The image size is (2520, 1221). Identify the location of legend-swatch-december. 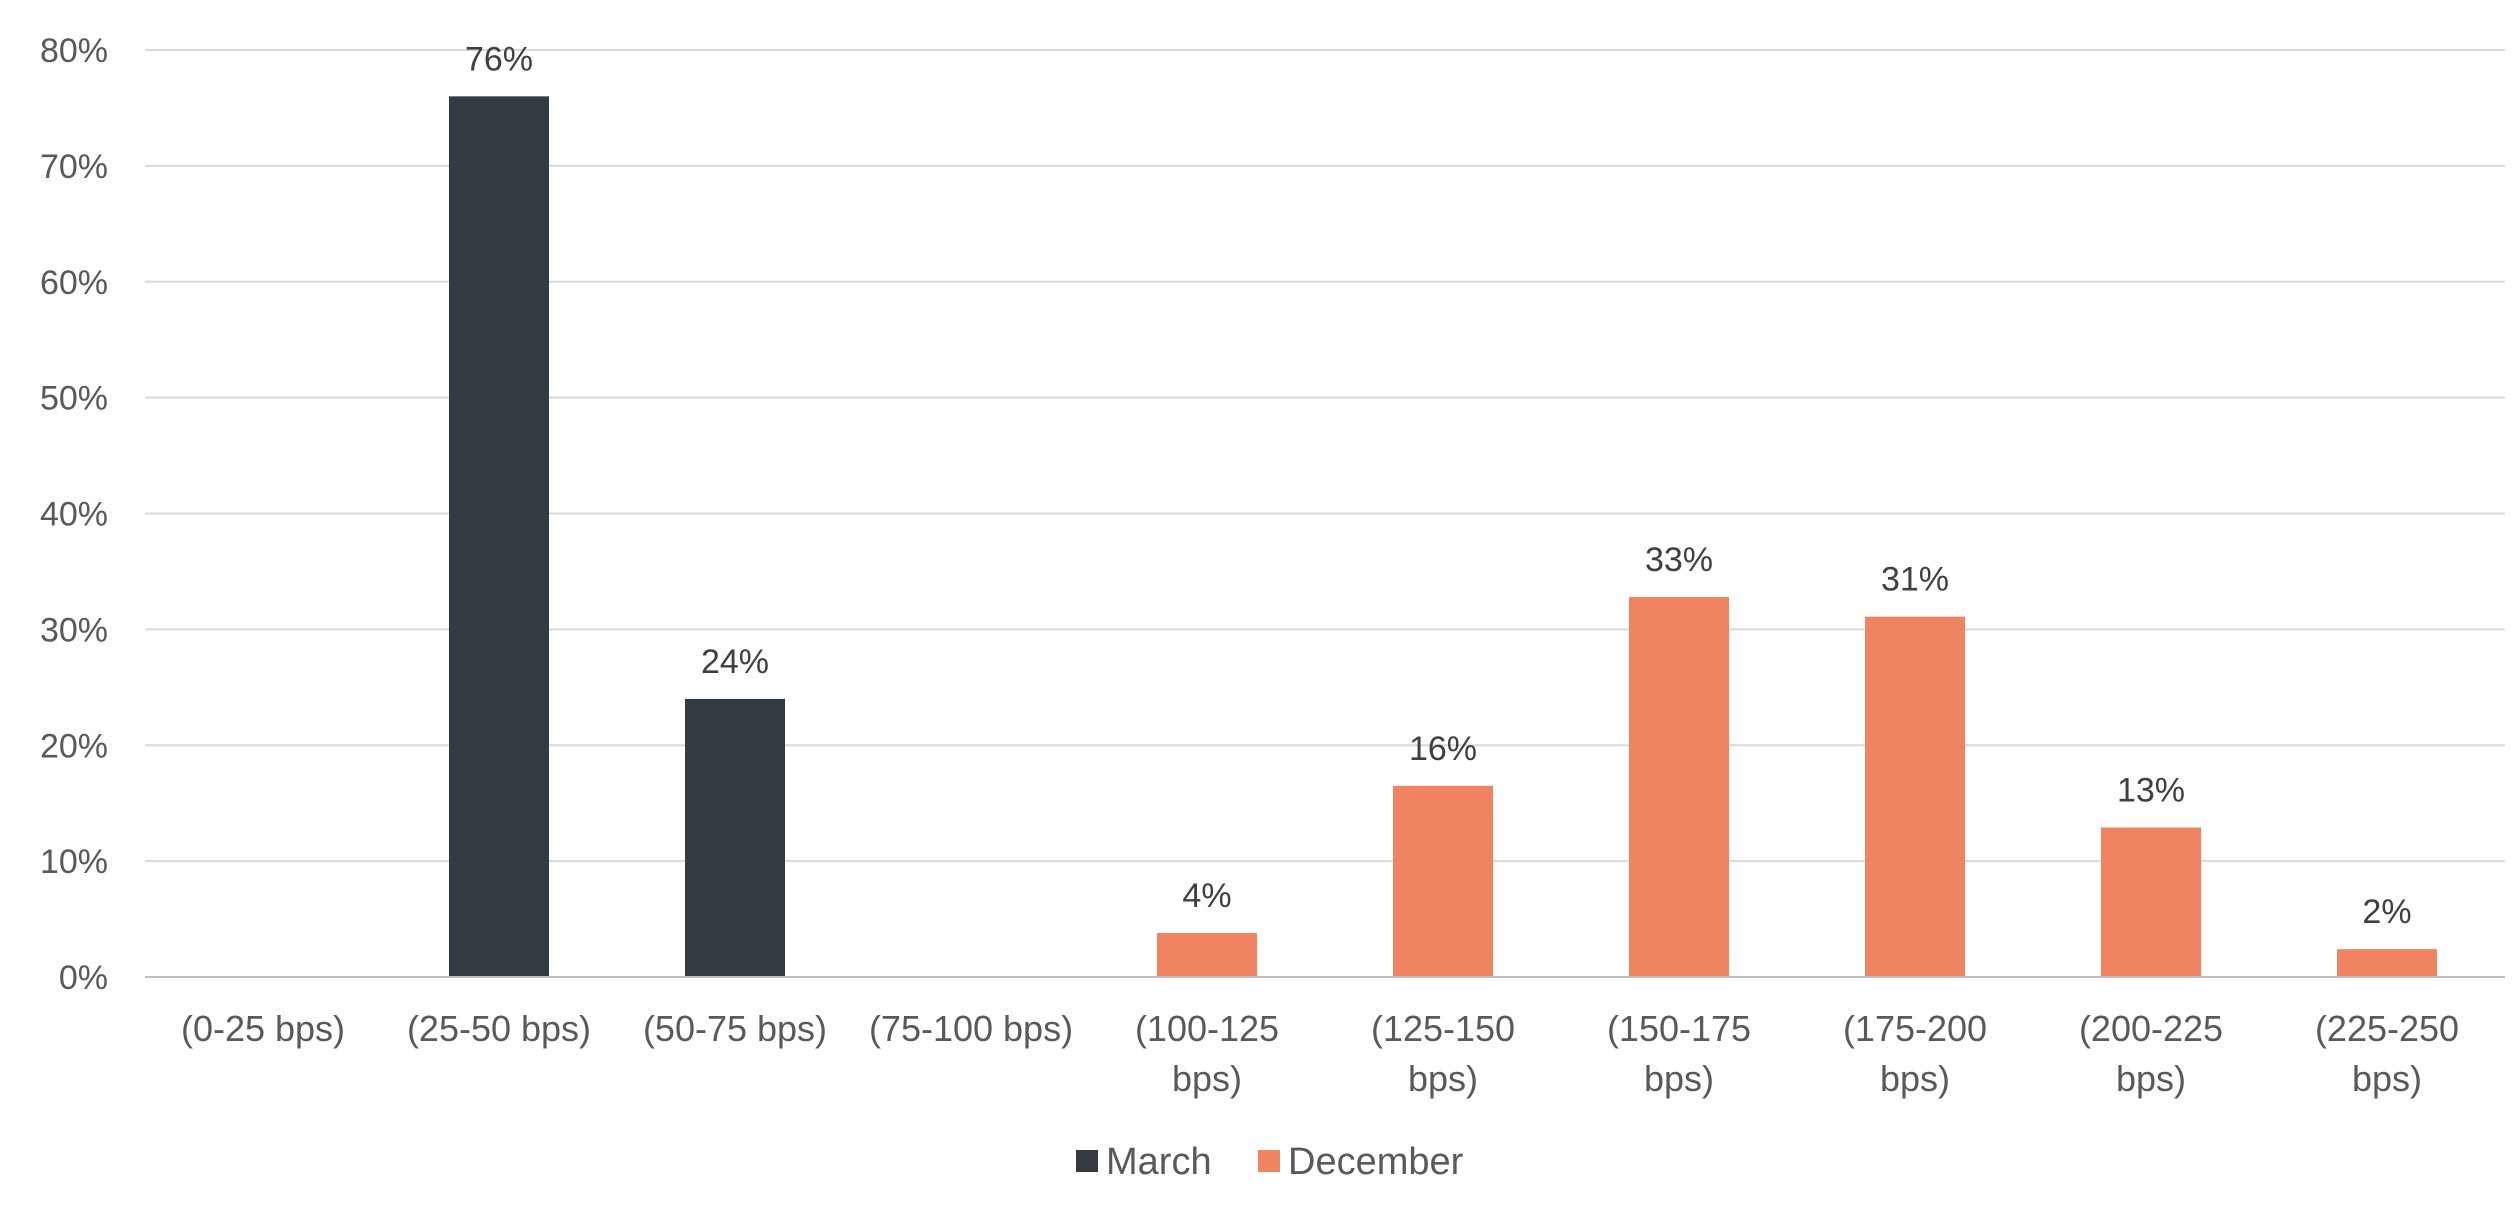
(1269, 1161).